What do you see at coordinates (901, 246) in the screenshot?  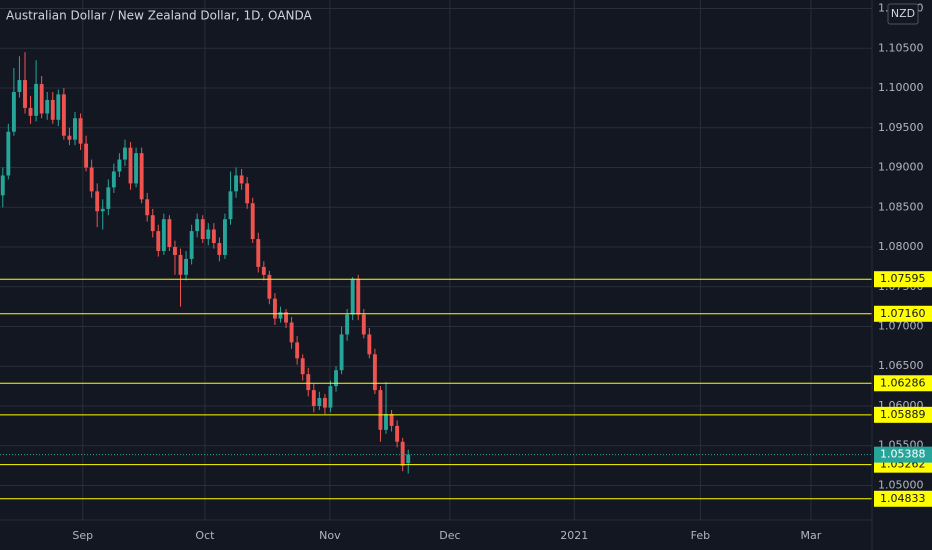 I see `y-tick-label: 1.08000` at bounding box center [901, 246].